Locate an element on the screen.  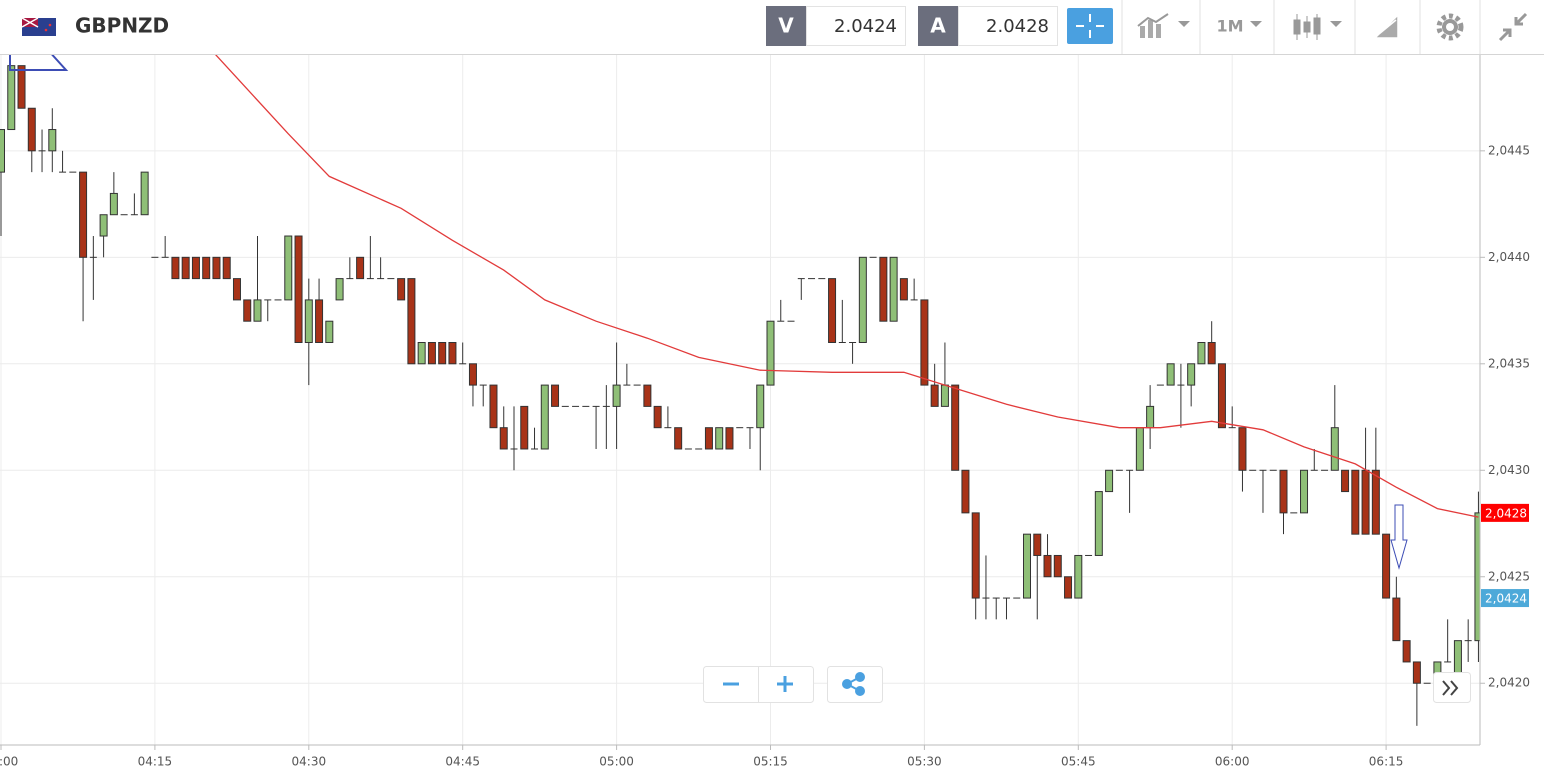
collapse-button is located at coordinates (1513, 27).